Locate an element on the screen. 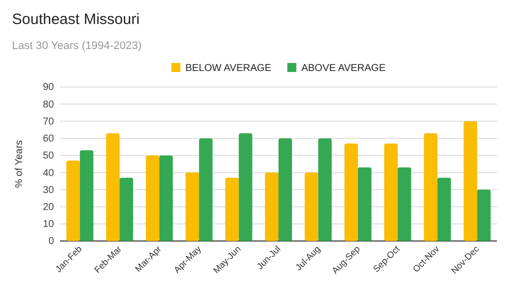  y-tick-label: 50 is located at coordinates (48, 156).